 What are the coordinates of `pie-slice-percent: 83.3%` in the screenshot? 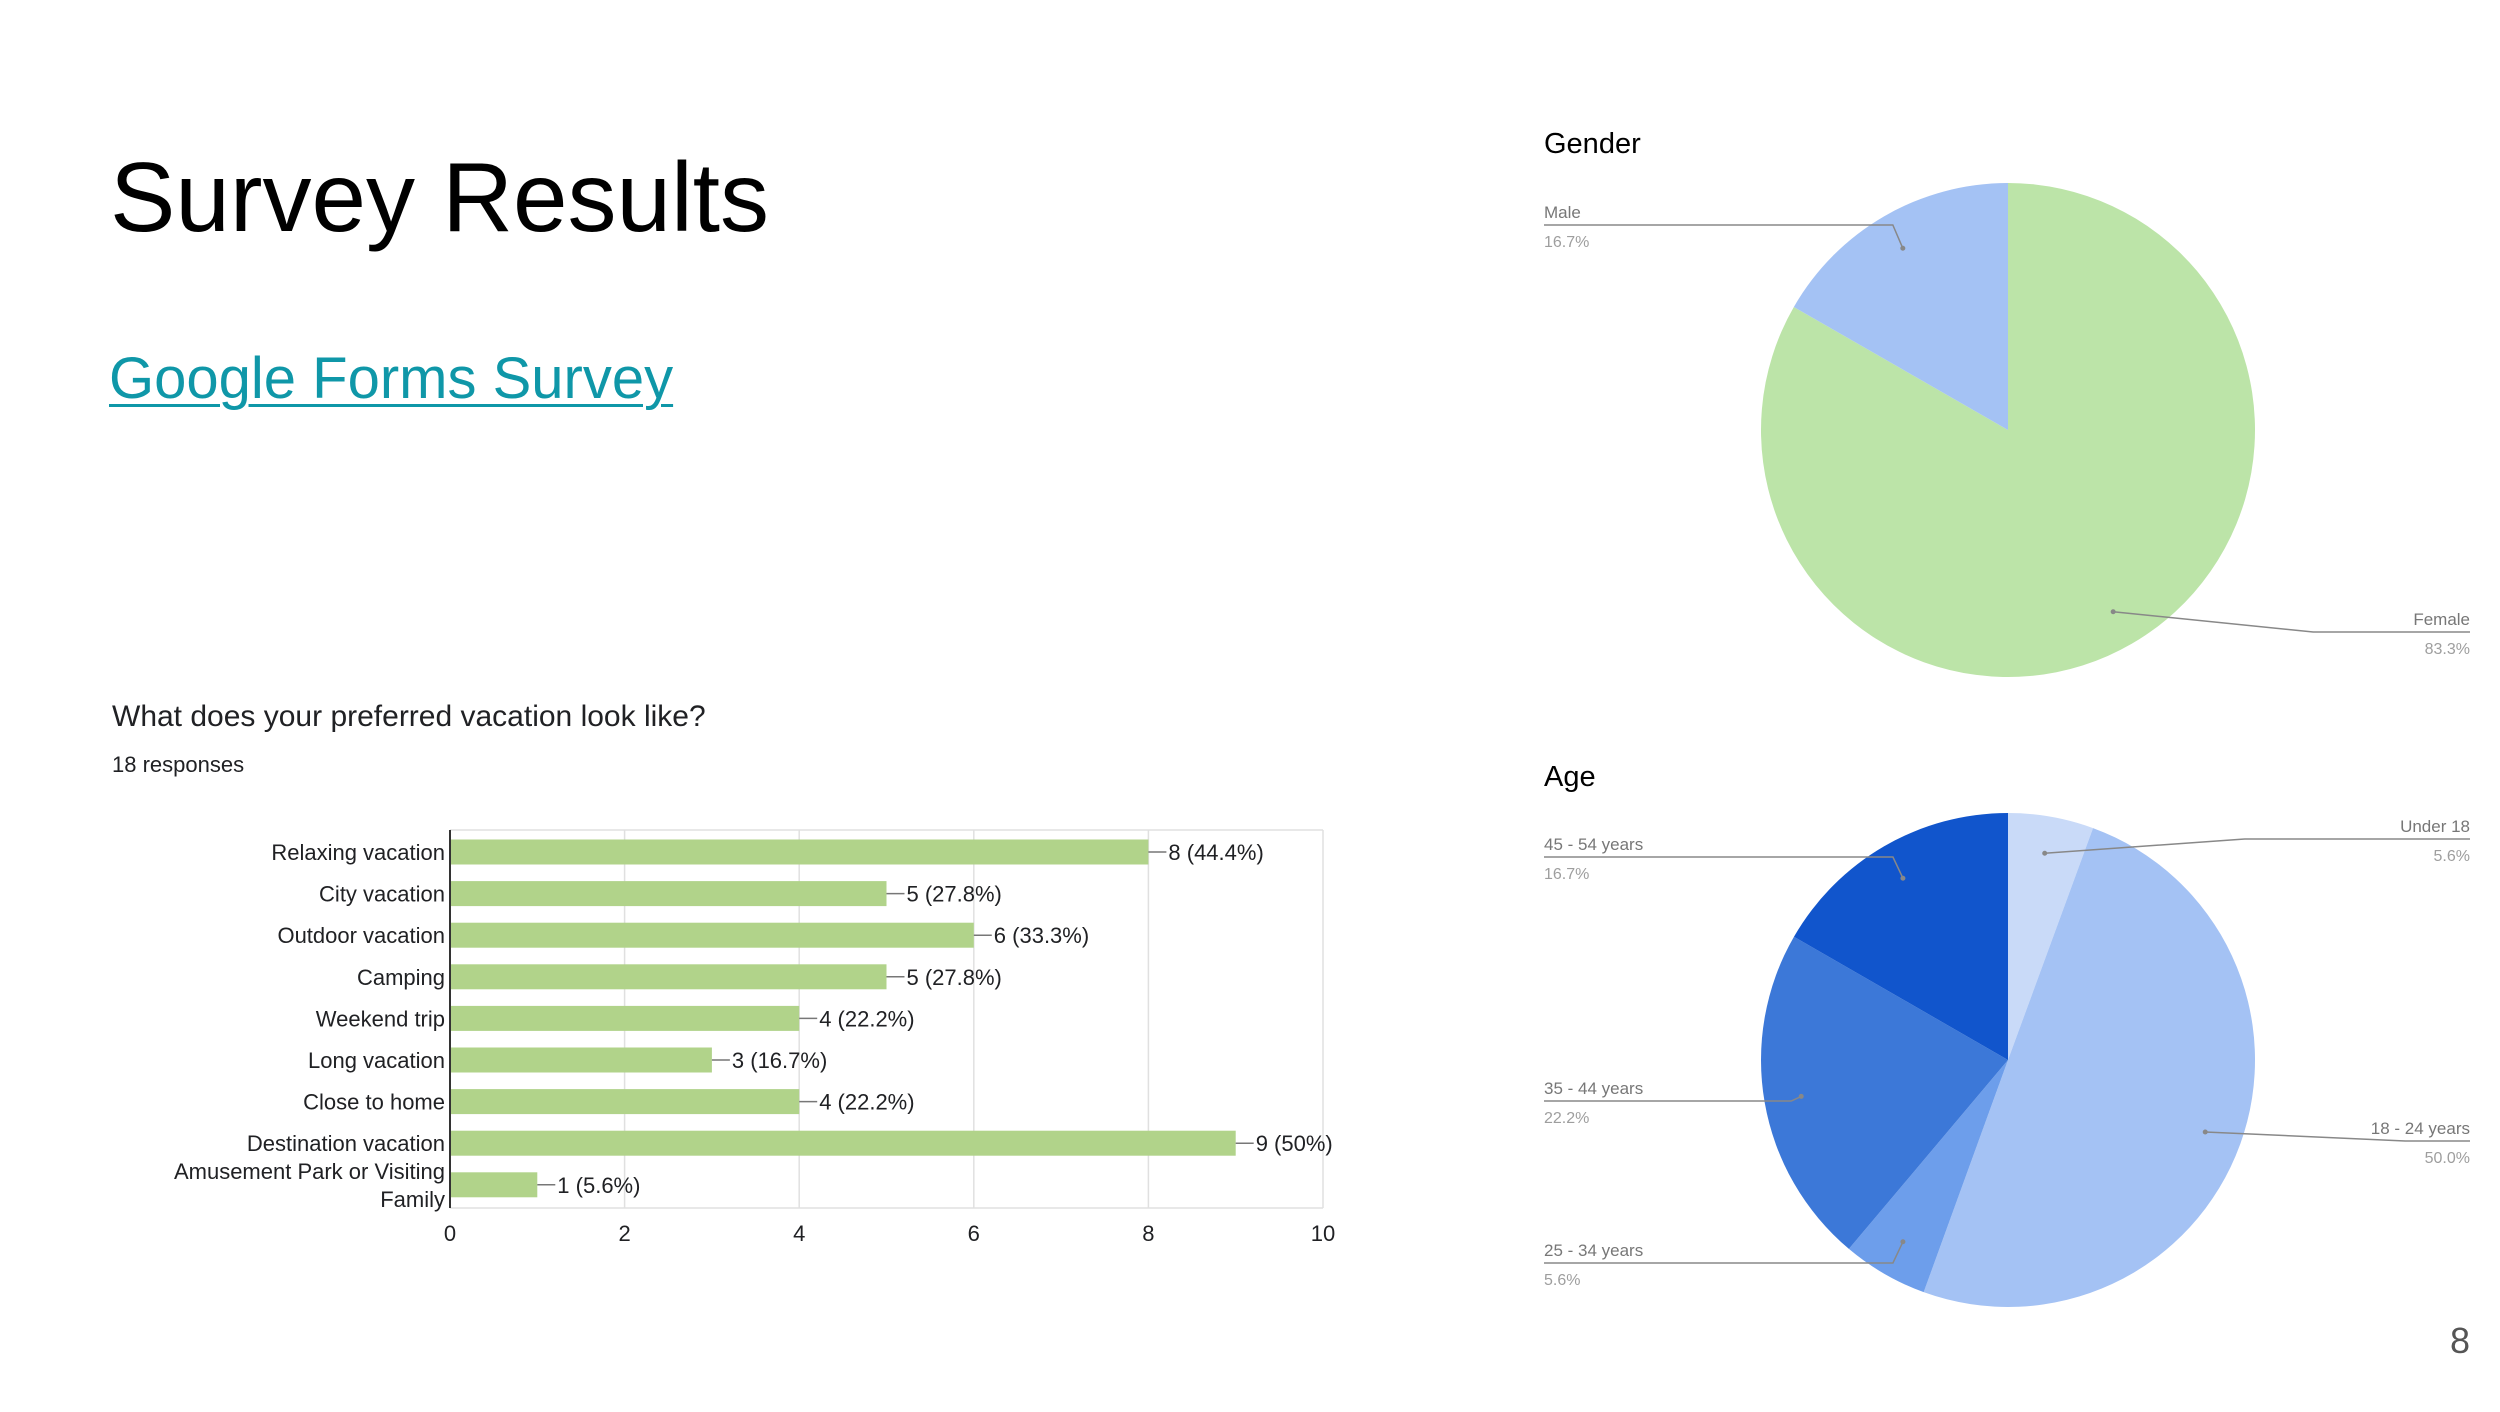 It's located at (2447, 649).